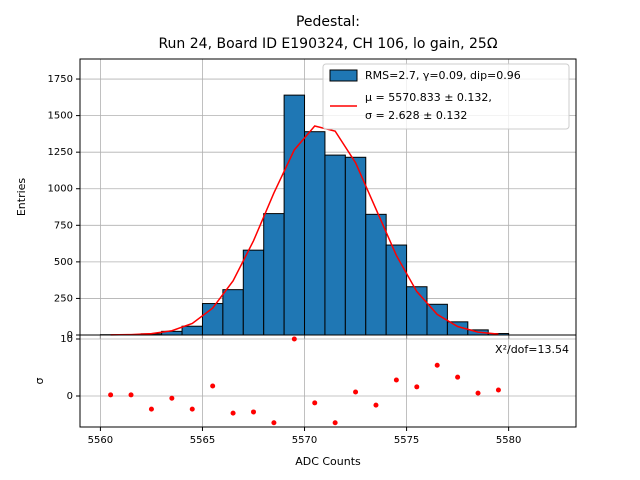  Describe the element at coordinates (508, 440) in the screenshot. I see `x-tick-label: 5580` at that location.